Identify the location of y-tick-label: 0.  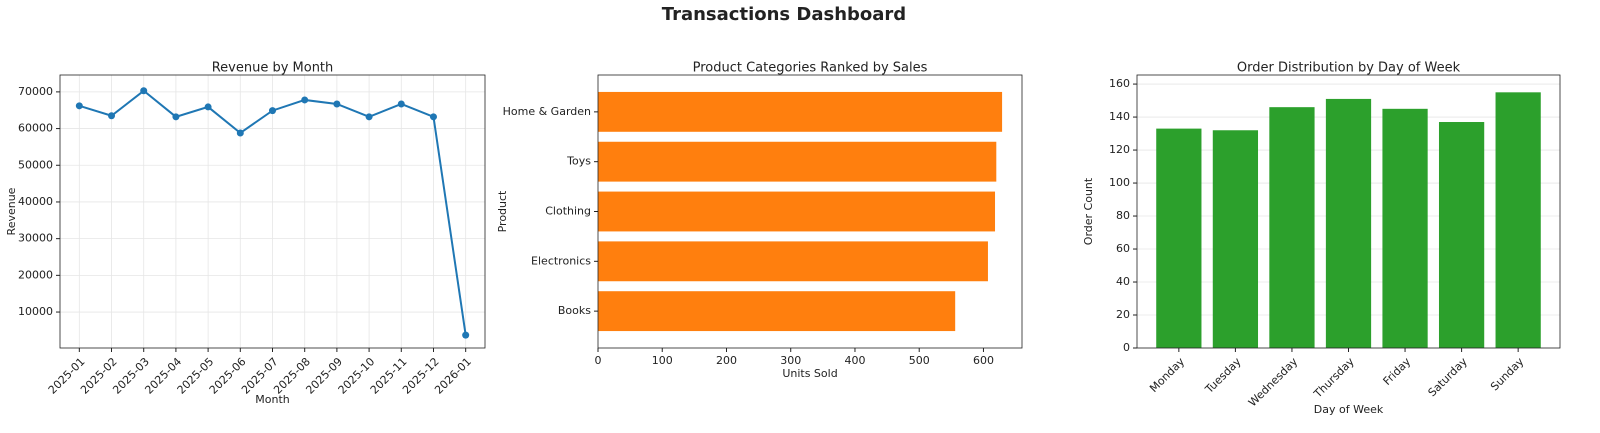
(1126, 347).